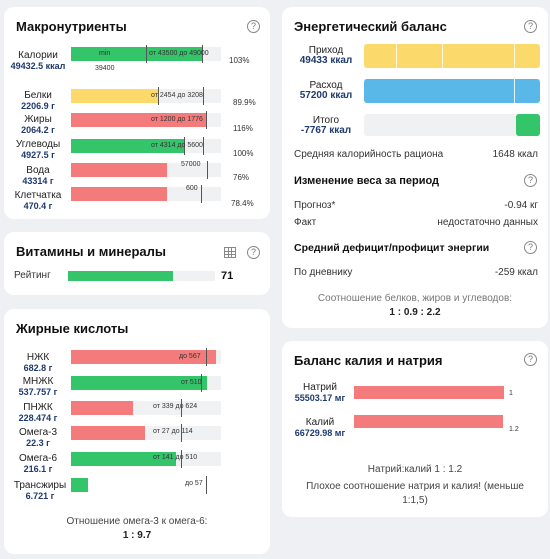 Image resolution: width=550 pixels, height=559 pixels. Describe the element at coordinates (38, 101) in the screenshot. I see `macro-label: Белки 2206.9 г` at that location.